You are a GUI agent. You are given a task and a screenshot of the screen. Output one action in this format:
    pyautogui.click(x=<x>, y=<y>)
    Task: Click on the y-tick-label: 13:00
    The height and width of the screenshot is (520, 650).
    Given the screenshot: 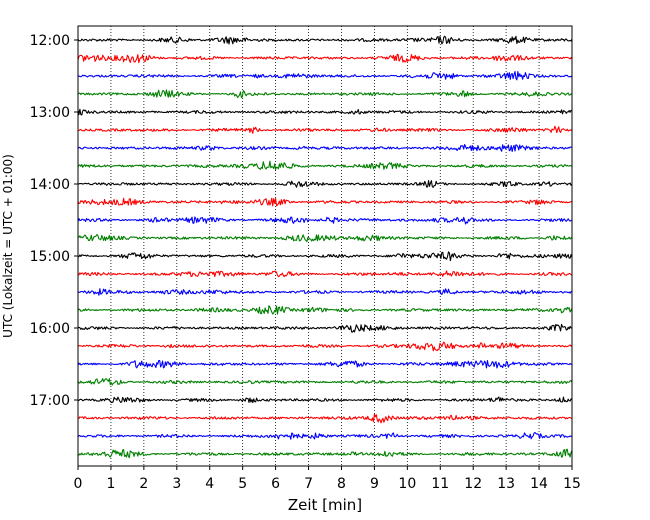 What is the action you would take?
    pyautogui.click(x=50, y=113)
    